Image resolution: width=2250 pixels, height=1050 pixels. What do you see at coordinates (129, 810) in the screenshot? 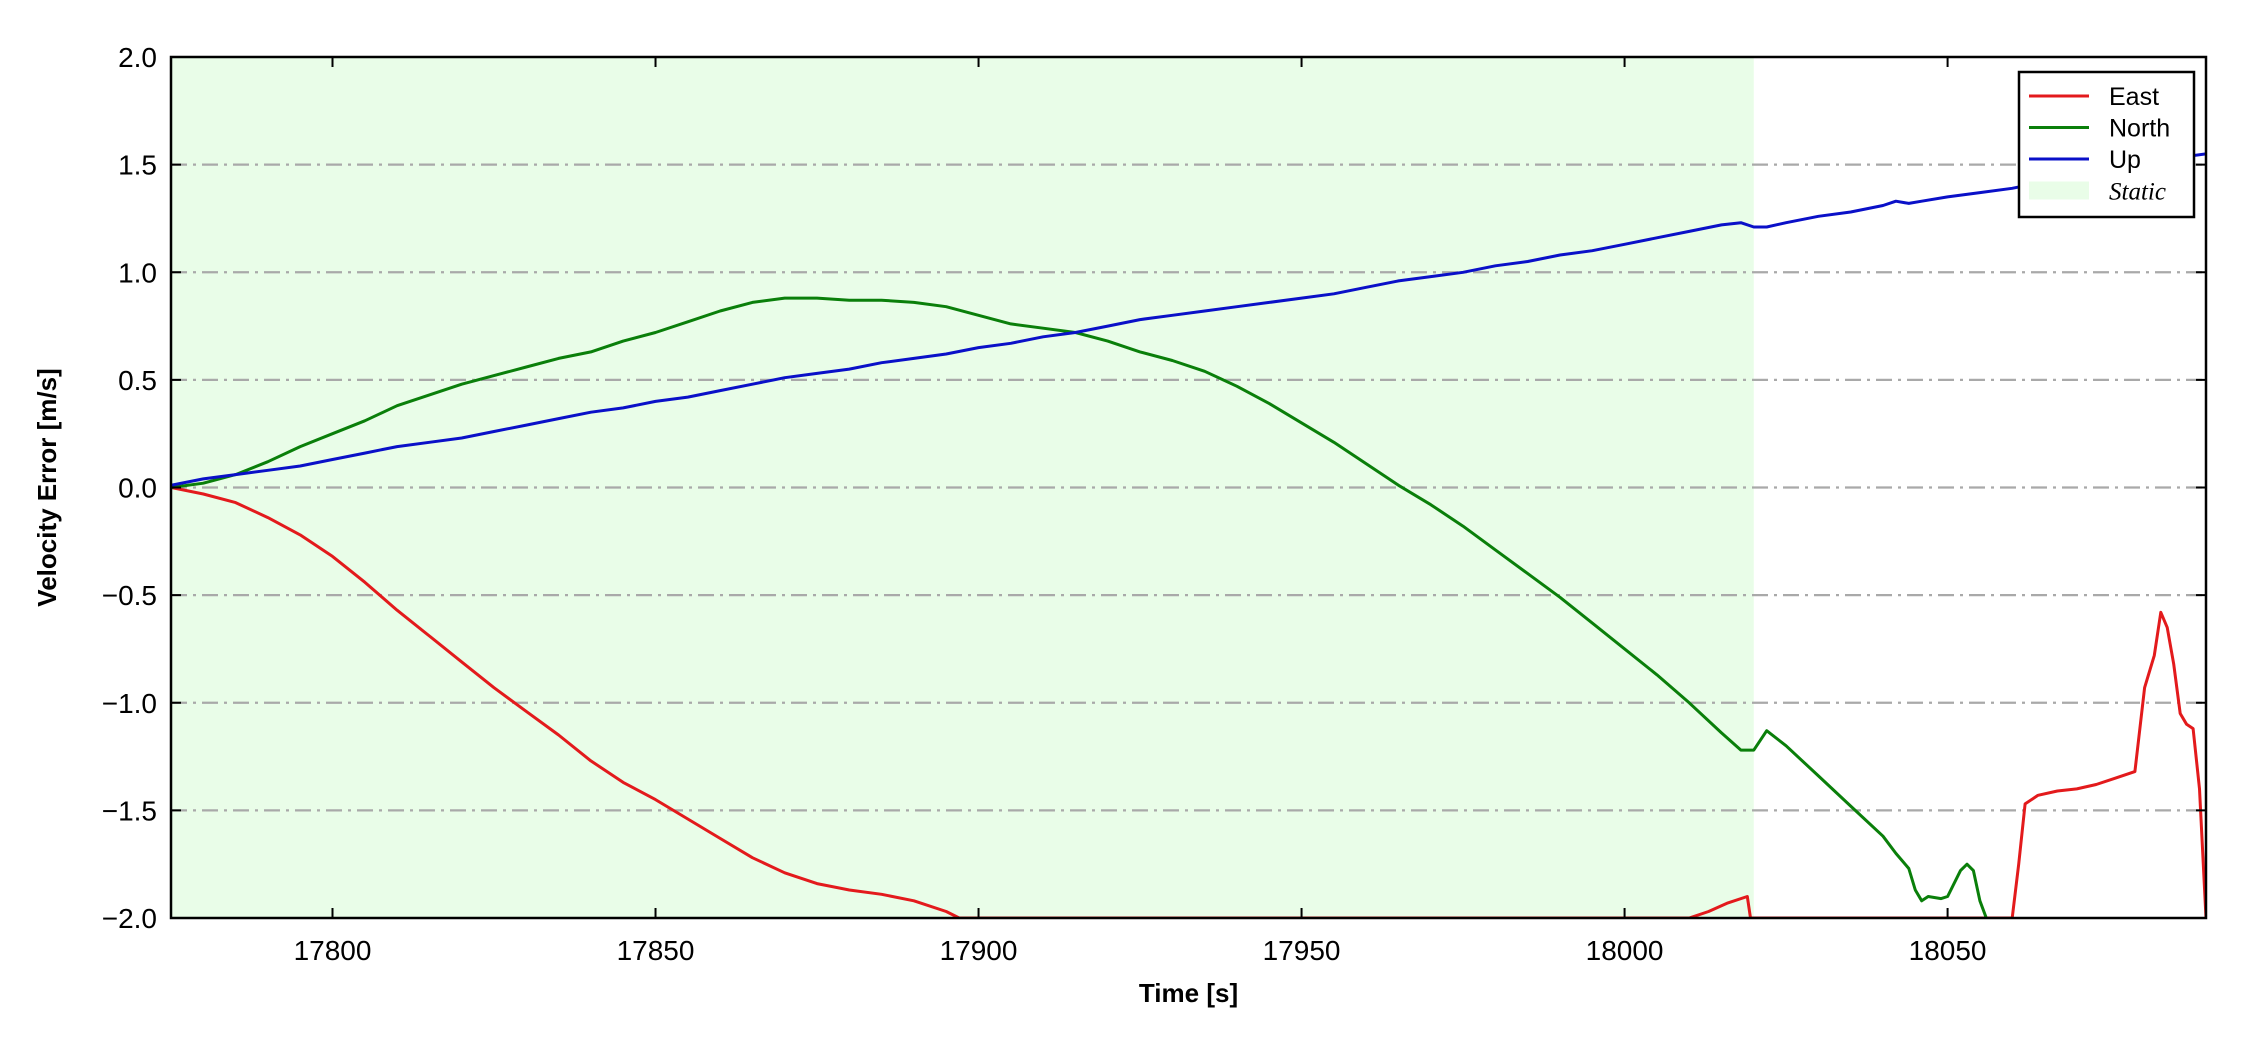
I see `y-tick-label: −1.5` at bounding box center [129, 810].